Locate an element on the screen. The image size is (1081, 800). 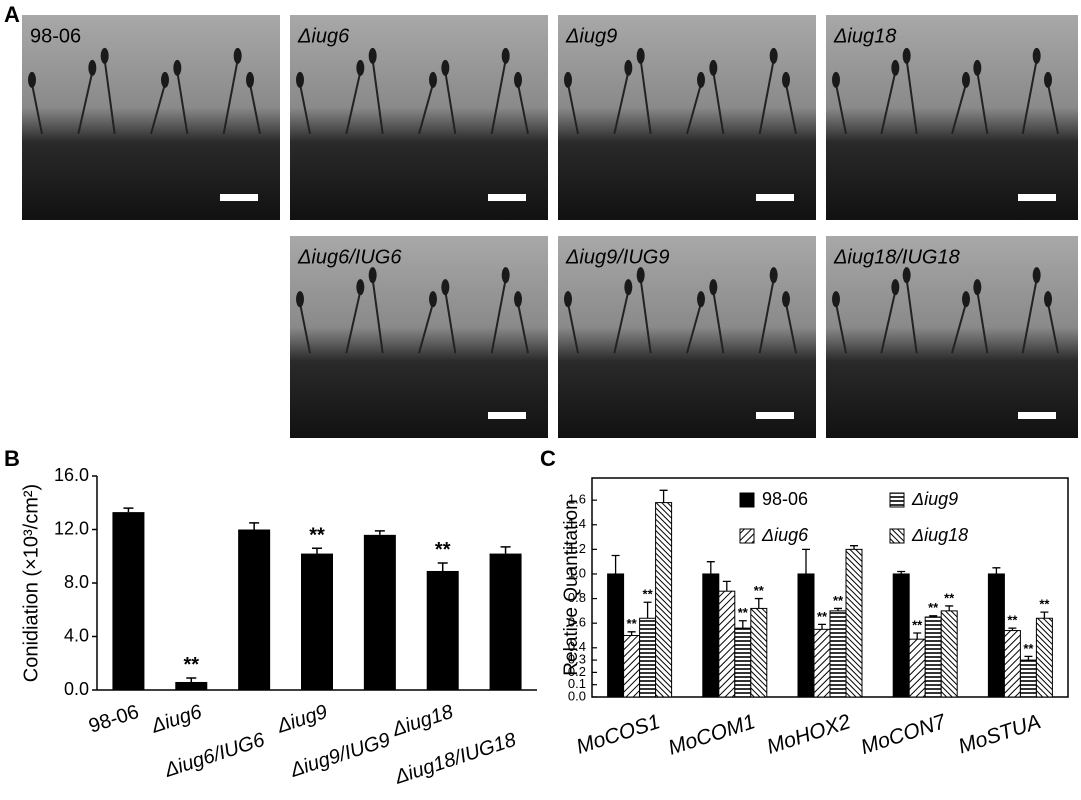
y-tick-label: 0.1 is located at coordinates (577, 683).